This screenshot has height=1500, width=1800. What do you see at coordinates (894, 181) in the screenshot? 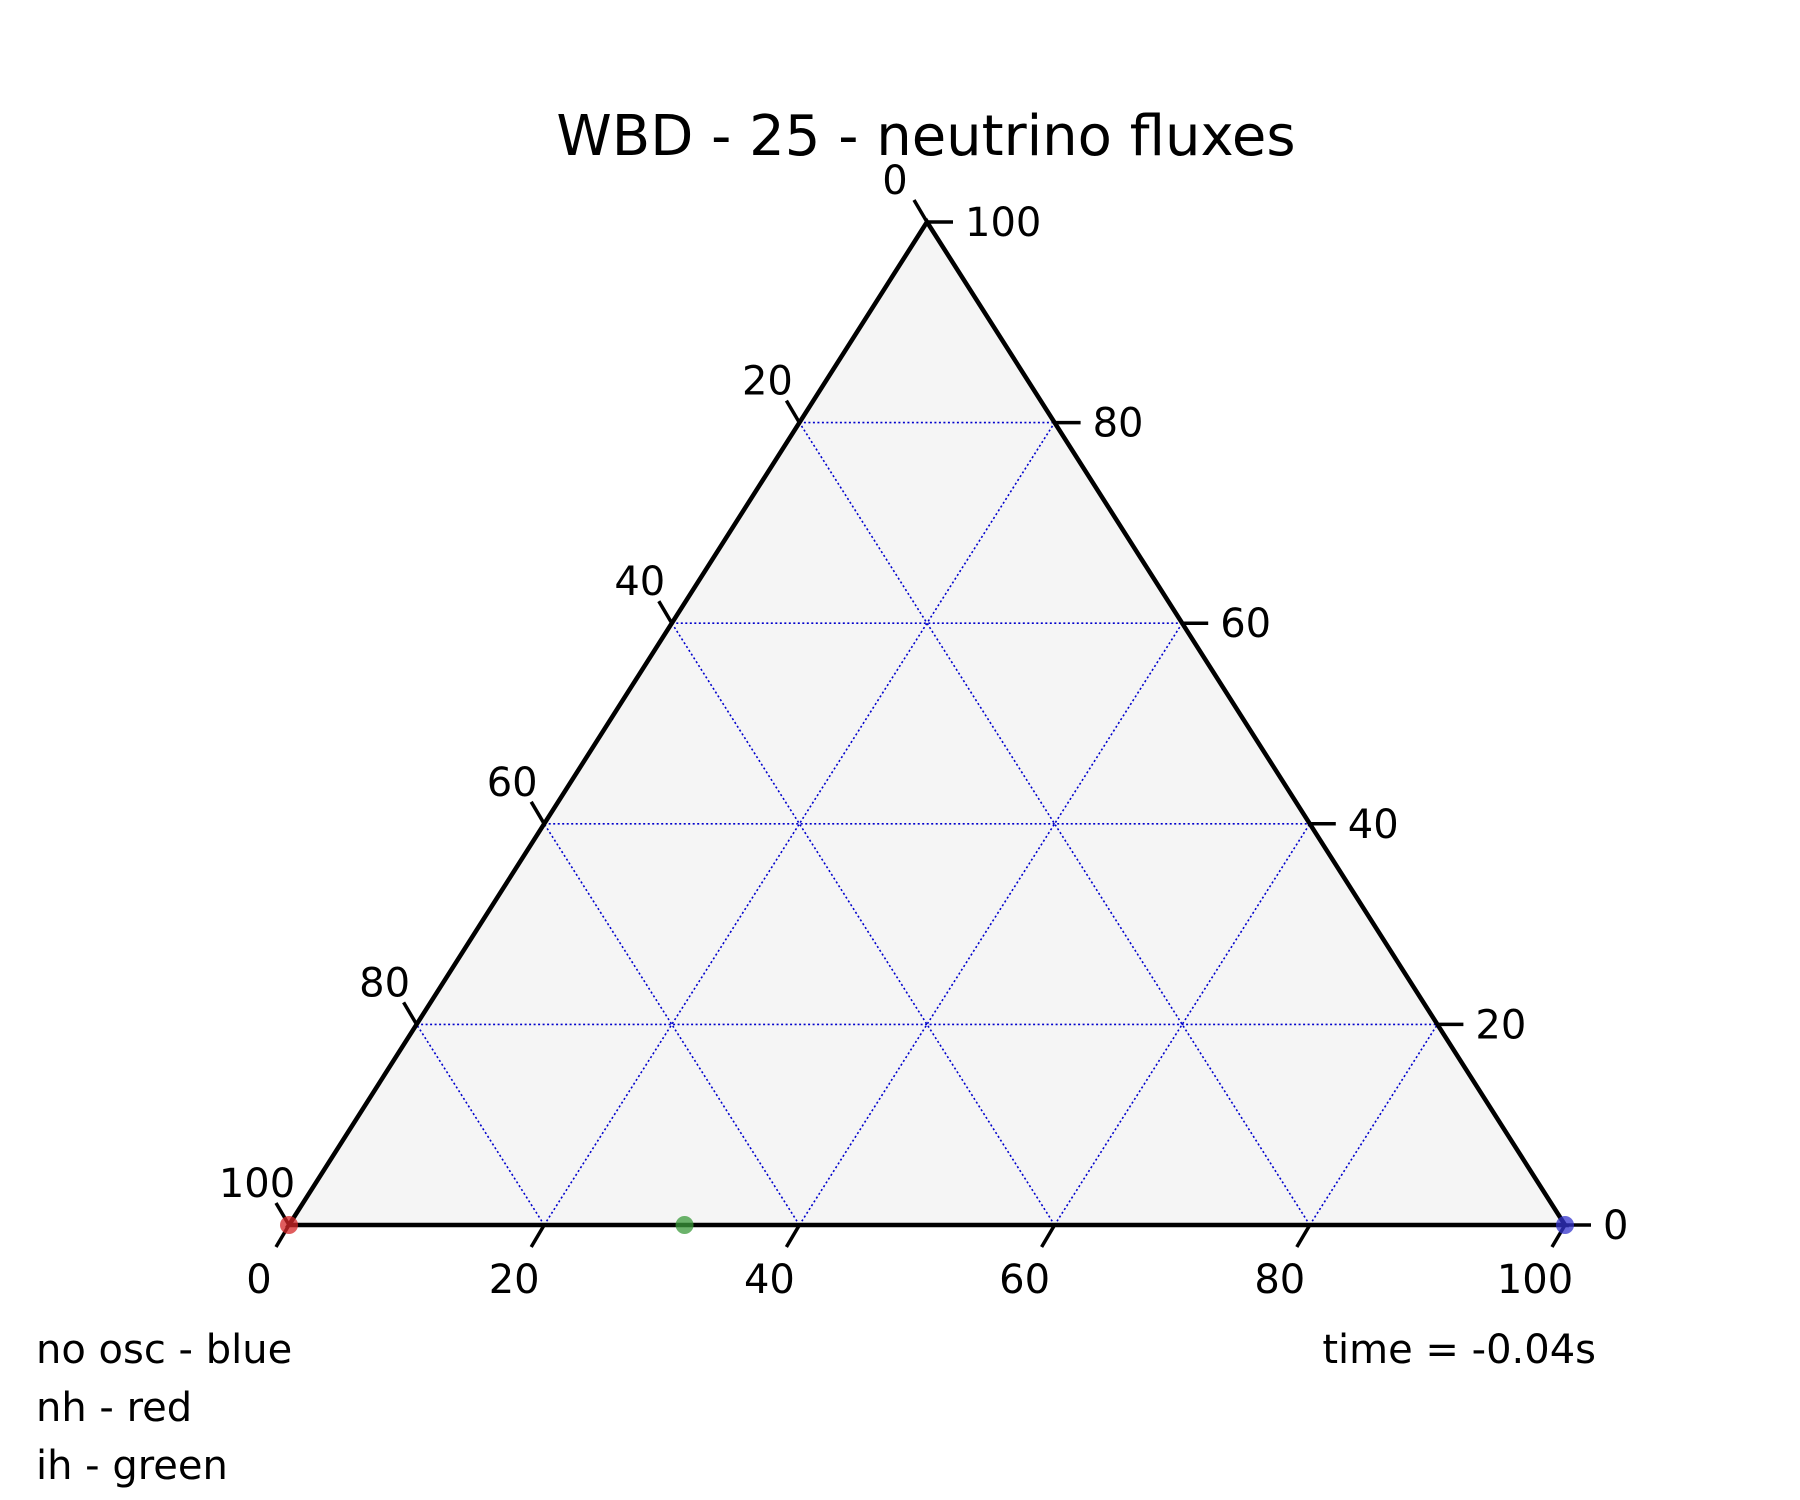
I see `left-tick-label-0: 0` at bounding box center [894, 181].